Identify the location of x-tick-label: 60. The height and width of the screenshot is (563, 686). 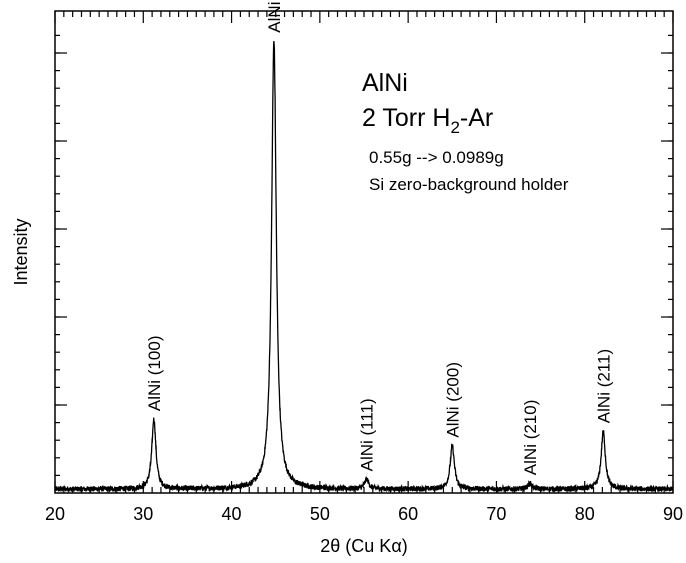
(408, 514).